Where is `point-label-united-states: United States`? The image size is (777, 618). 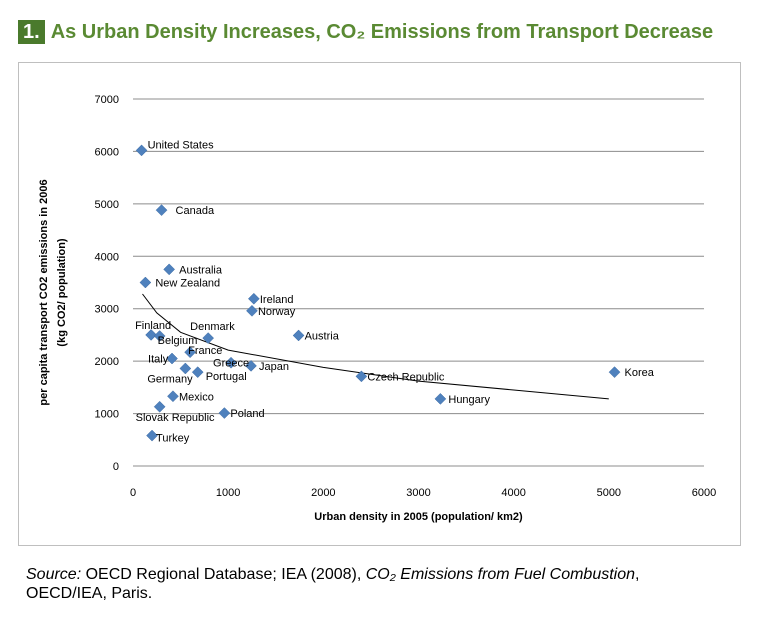 point-label-united-states: United States is located at coordinates (181, 145).